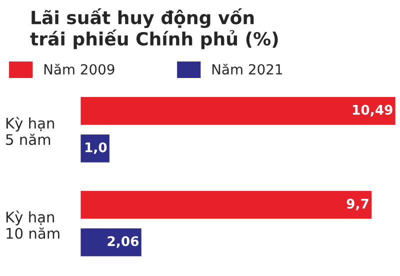 Image resolution: width=400 pixels, height=276 pixels. Describe the element at coordinates (33, 224) in the screenshot. I see `y-tick-label: Kỳ hạn 10 năm` at that location.